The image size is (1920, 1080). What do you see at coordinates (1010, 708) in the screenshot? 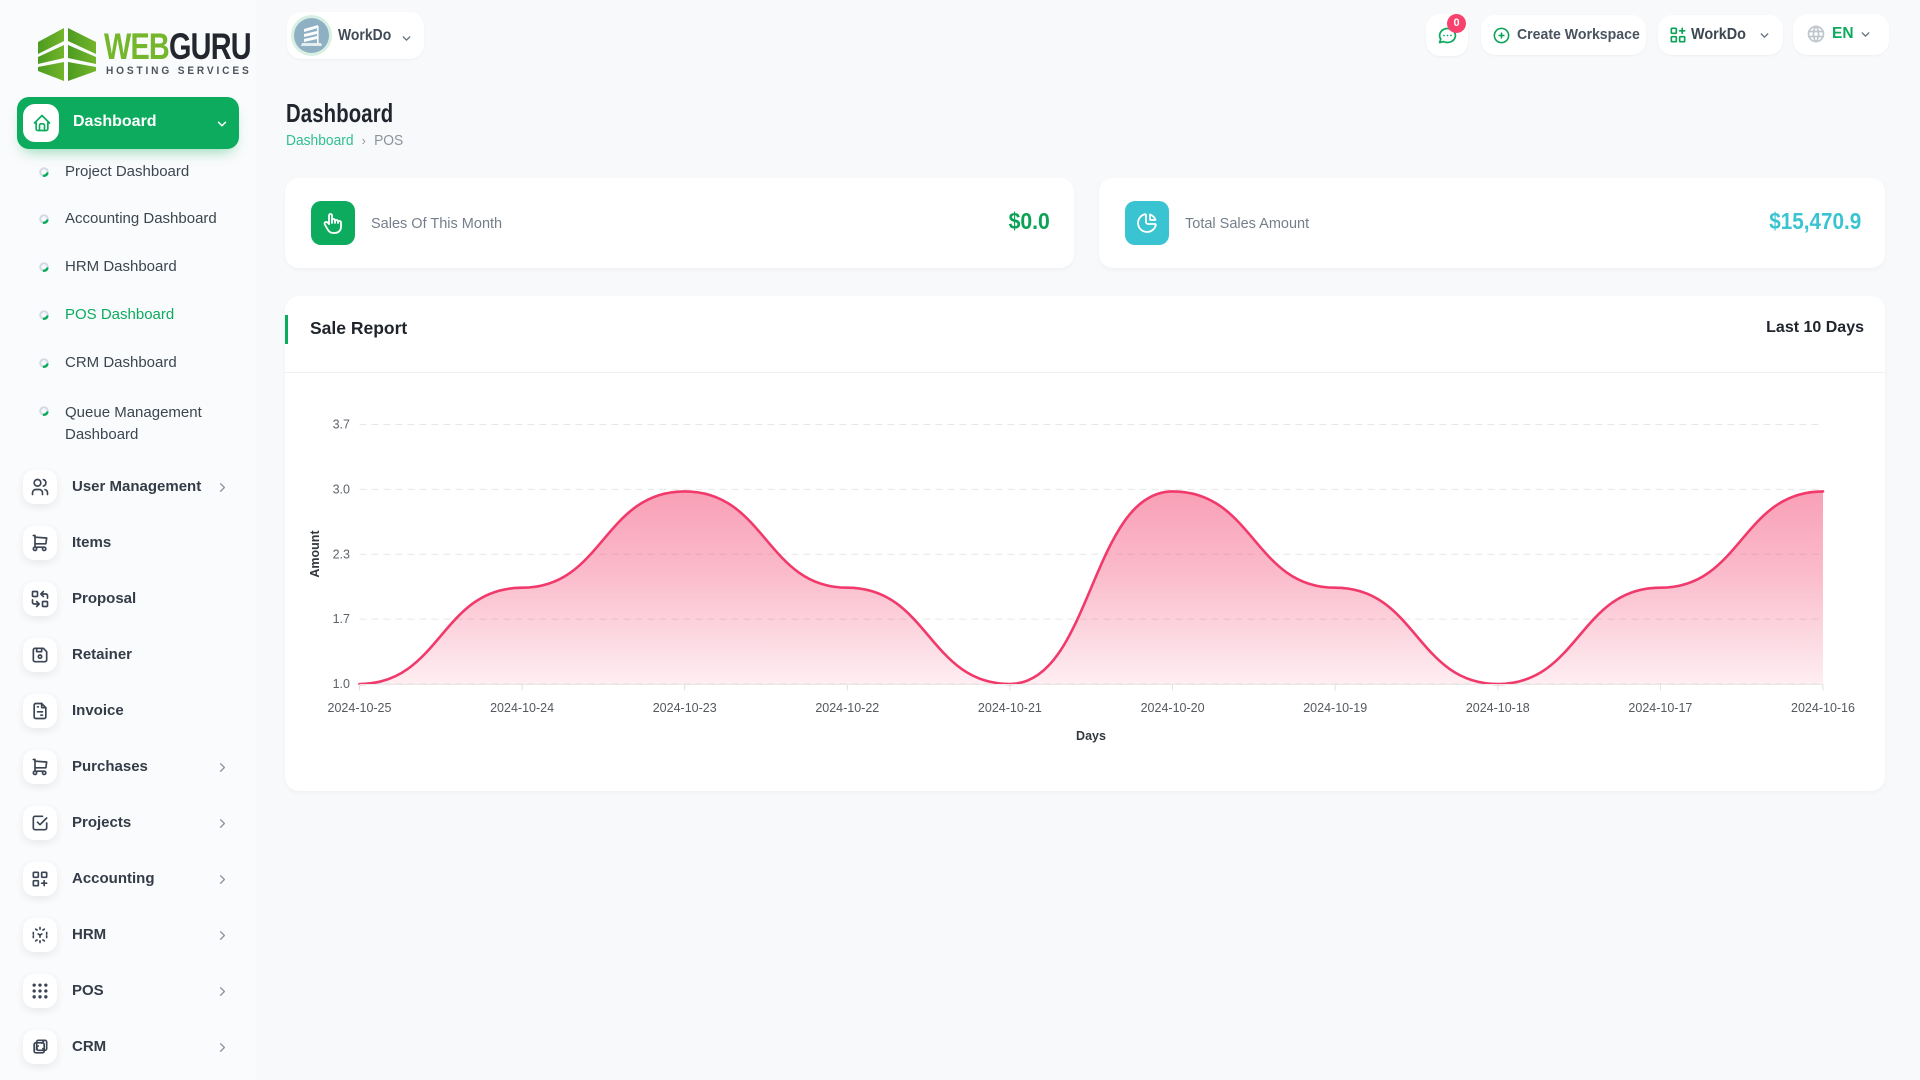
I see `svg-text: 2024-10-21` at bounding box center [1010, 708].